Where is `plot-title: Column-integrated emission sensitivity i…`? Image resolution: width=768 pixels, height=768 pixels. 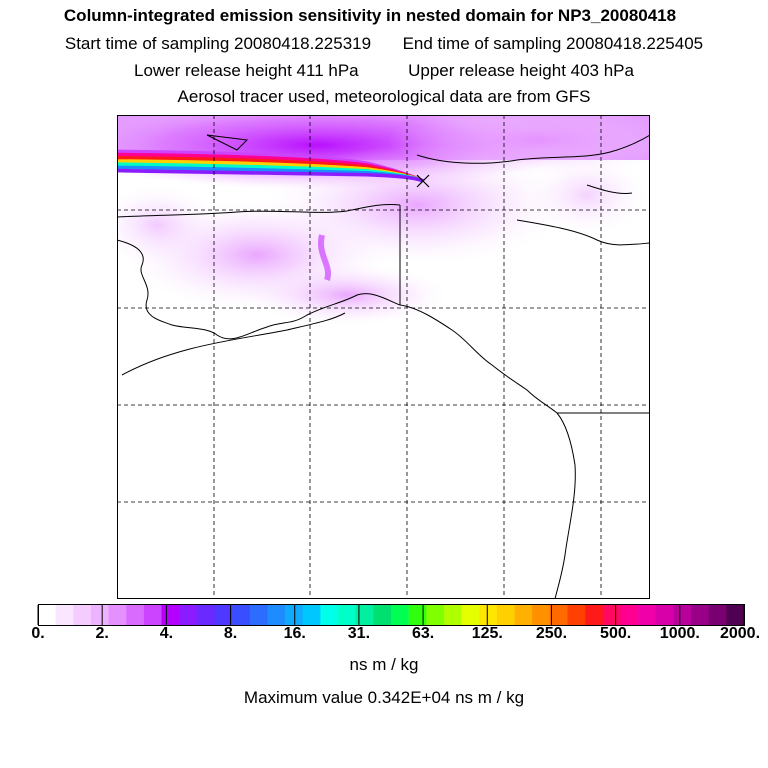 plot-title: Column-integrated emission sensitivity i… is located at coordinates (370, 15).